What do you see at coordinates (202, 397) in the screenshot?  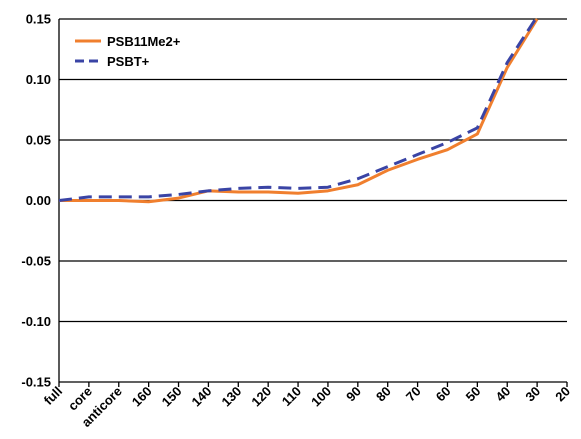 I see `x-tick-label: 140` at bounding box center [202, 397].